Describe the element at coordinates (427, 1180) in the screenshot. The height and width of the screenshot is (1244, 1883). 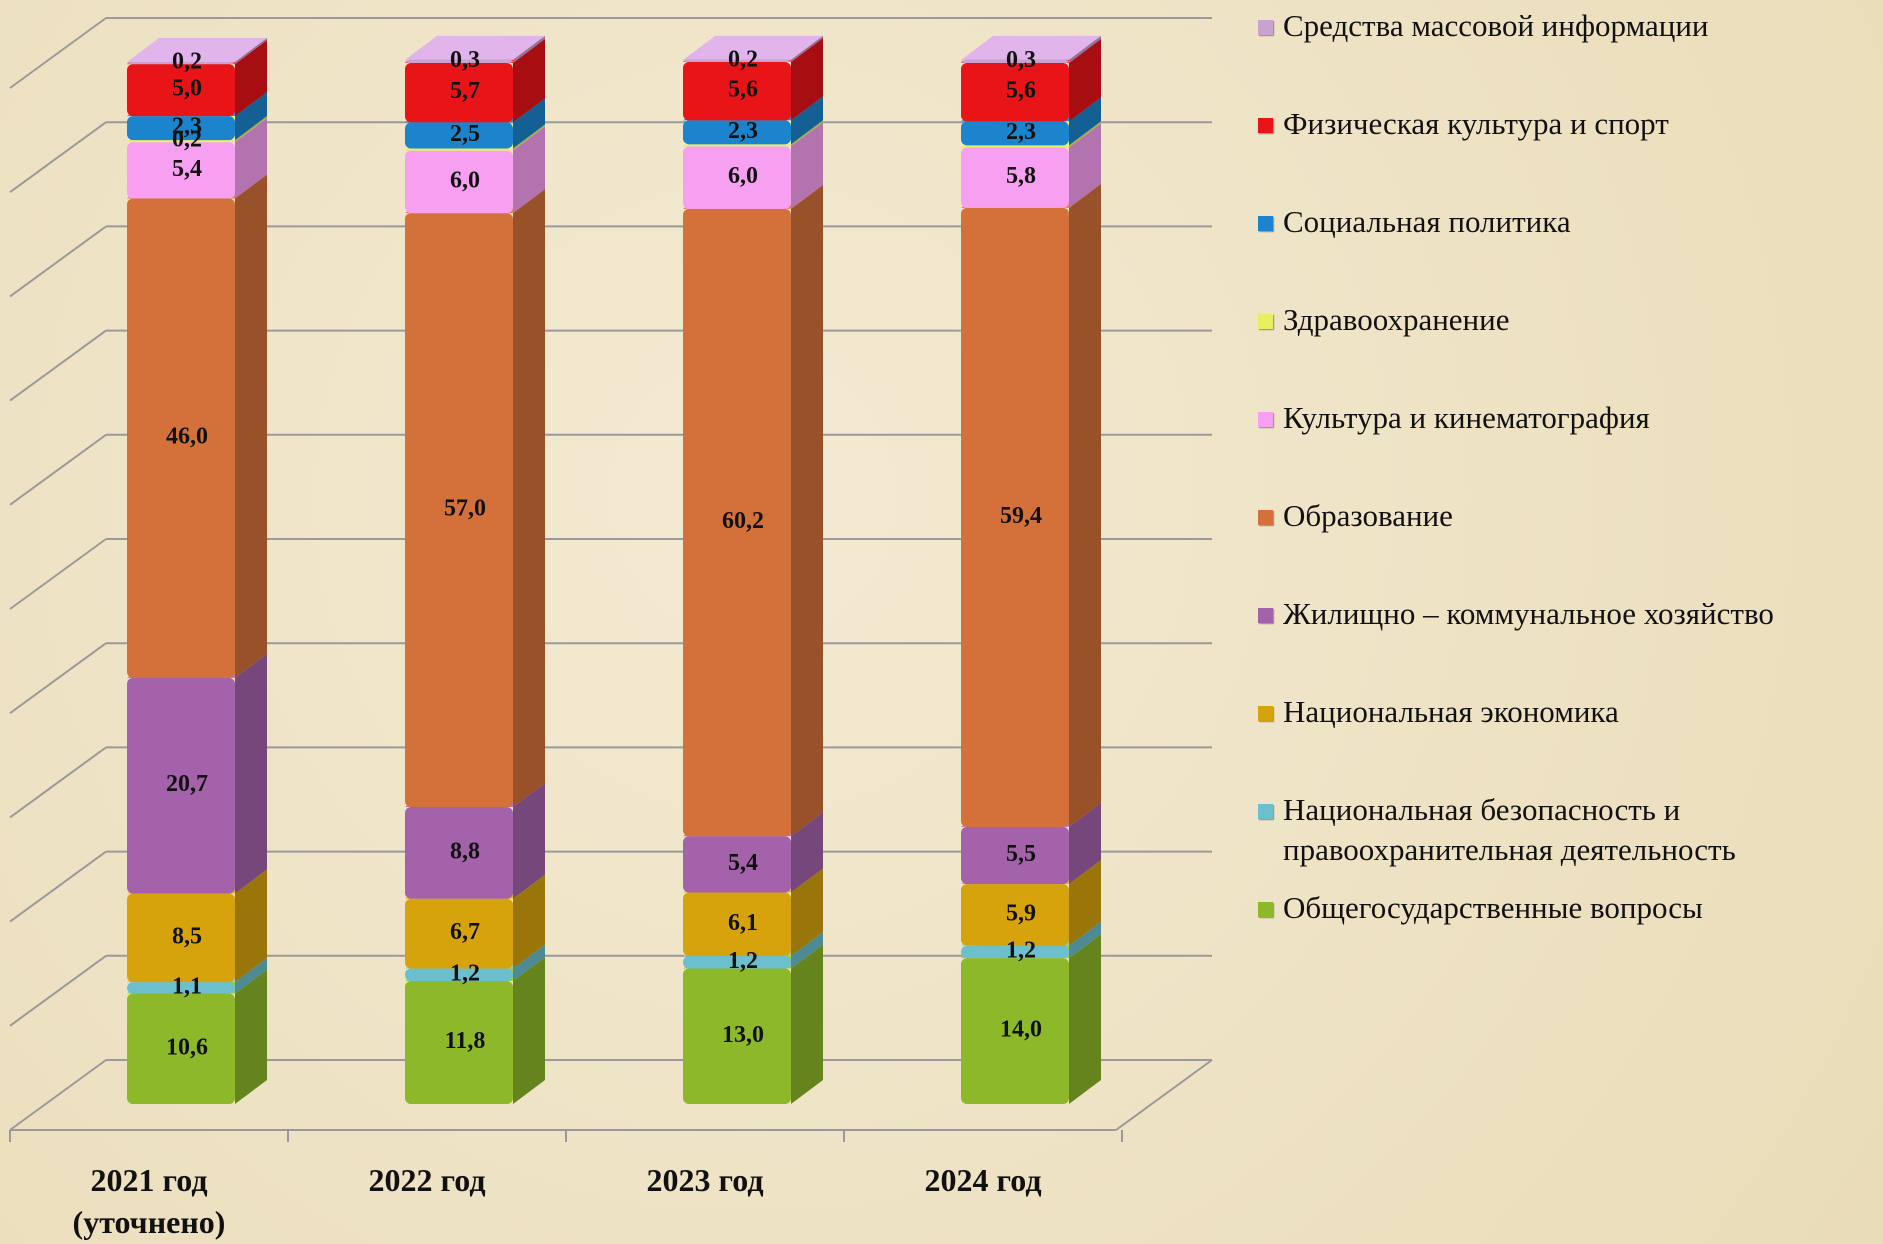
I see `x-tick-label: 2022 год` at that location.